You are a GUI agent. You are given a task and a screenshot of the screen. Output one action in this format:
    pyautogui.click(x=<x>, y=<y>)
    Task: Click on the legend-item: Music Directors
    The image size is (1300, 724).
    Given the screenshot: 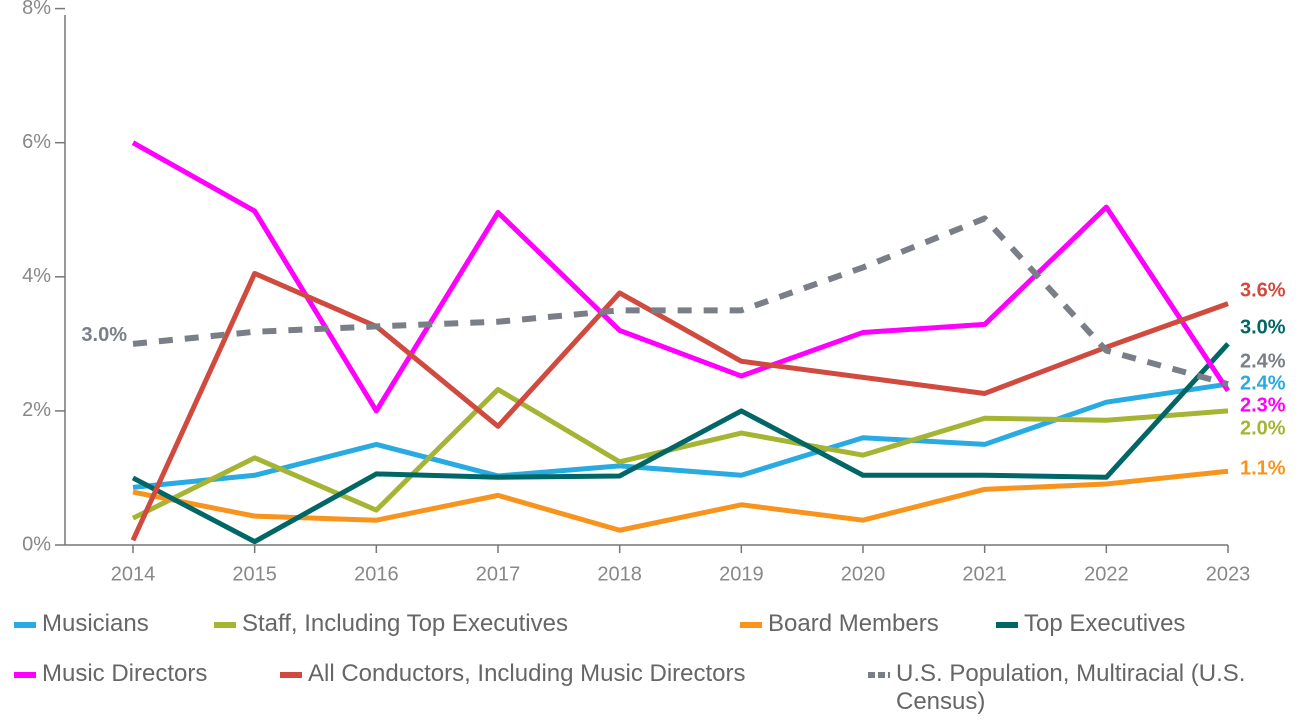 What is the action you would take?
    pyautogui.click(x=144, y=674)
    